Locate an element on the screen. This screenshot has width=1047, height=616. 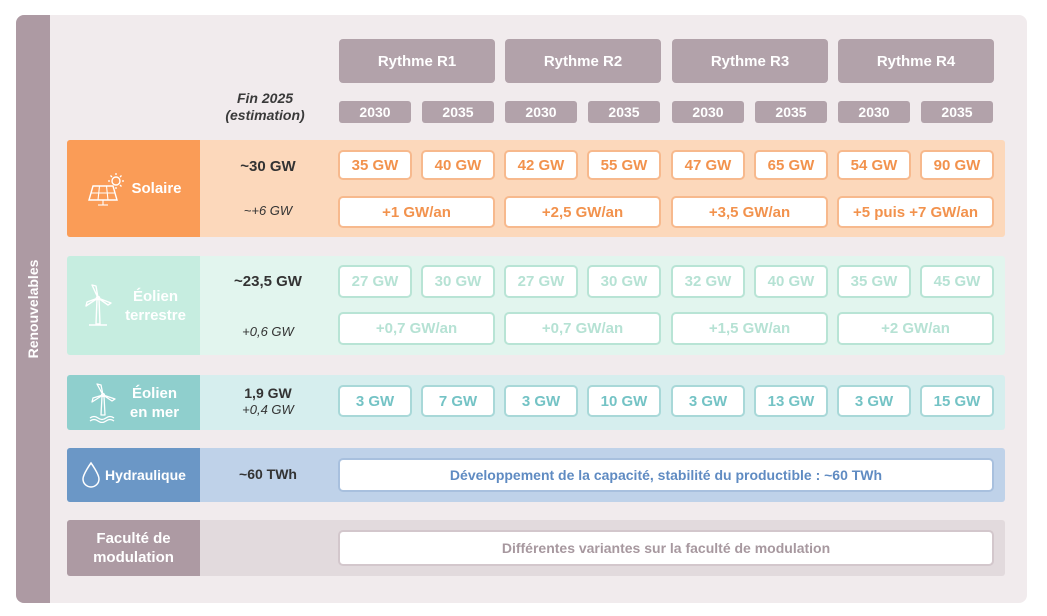
mer-cell: 15 GW is located at coordinates (957, 401).